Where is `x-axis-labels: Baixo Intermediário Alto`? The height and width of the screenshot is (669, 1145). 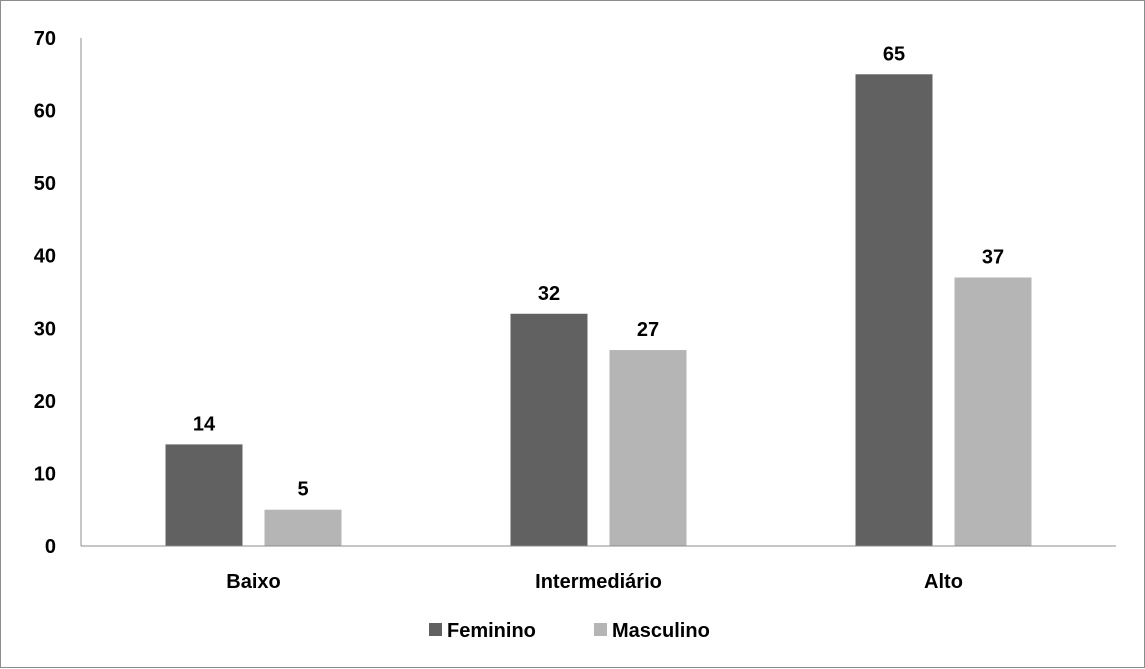
x-axis-labels: Baixo Intermediário Alto is located at coordinates (594, 582).